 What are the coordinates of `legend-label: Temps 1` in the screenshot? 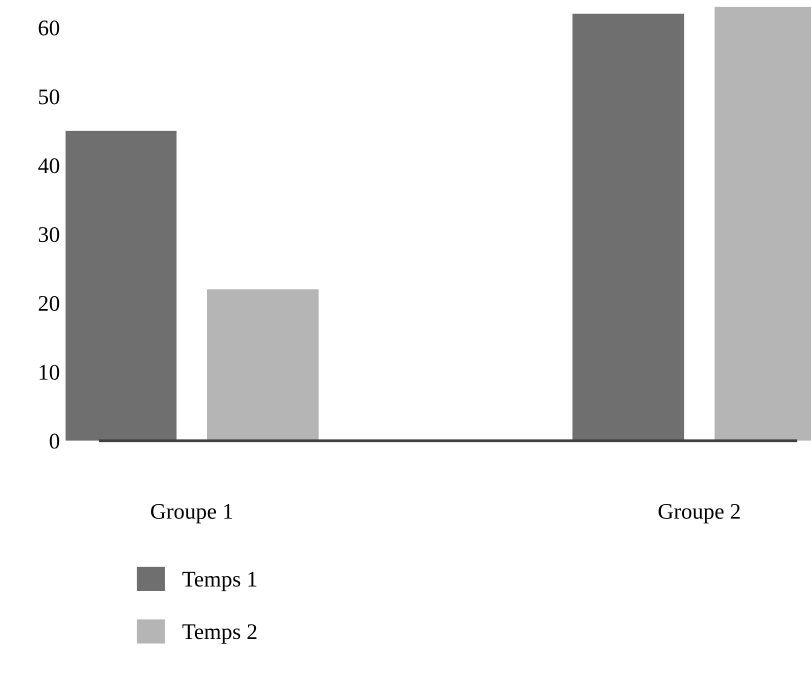 It's located at (219, 582).